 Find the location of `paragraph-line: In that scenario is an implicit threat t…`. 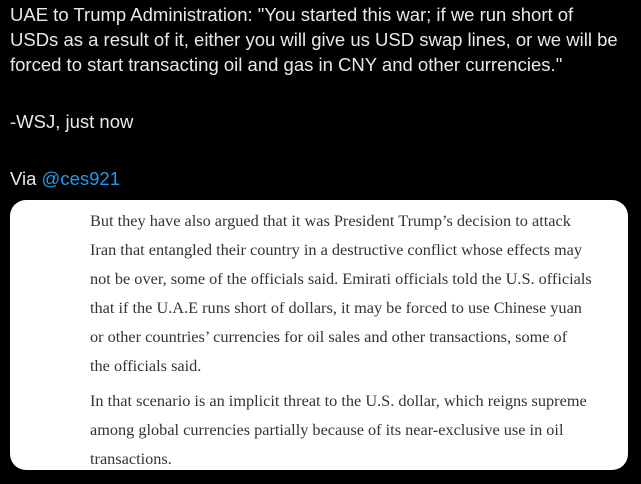

paragraph-line: In that scenario is an implicit threat t… is located at coordinates (338, 400).